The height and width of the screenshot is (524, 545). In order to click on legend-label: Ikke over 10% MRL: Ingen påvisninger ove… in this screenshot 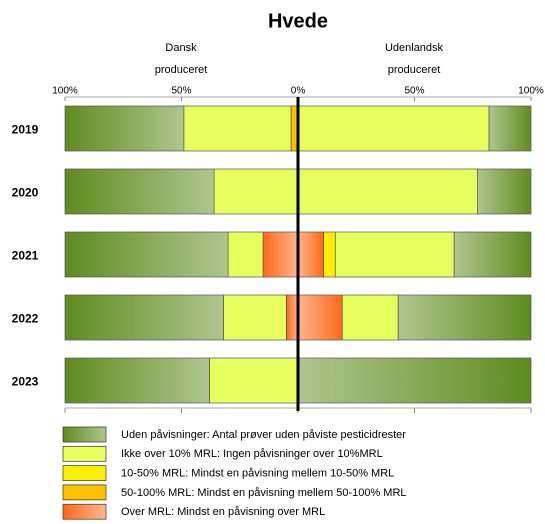, I will do `click(252, 454)`.